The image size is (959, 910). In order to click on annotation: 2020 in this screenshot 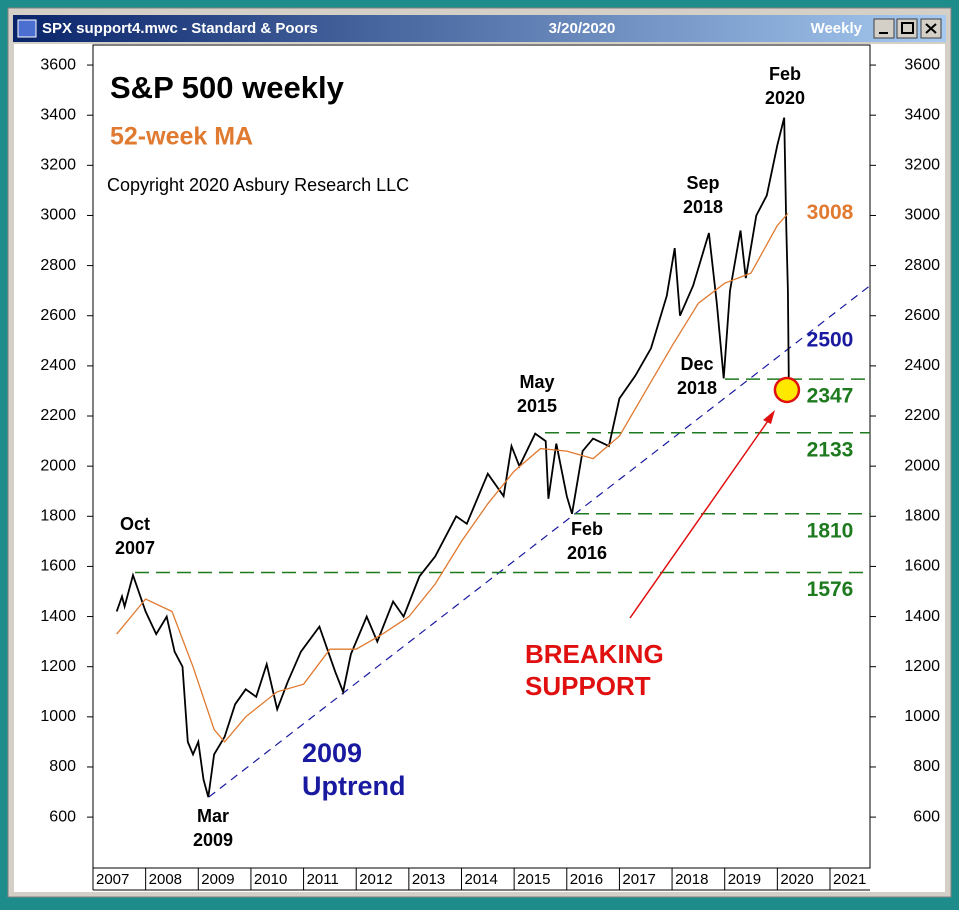, I will do `click(785, 98)`.